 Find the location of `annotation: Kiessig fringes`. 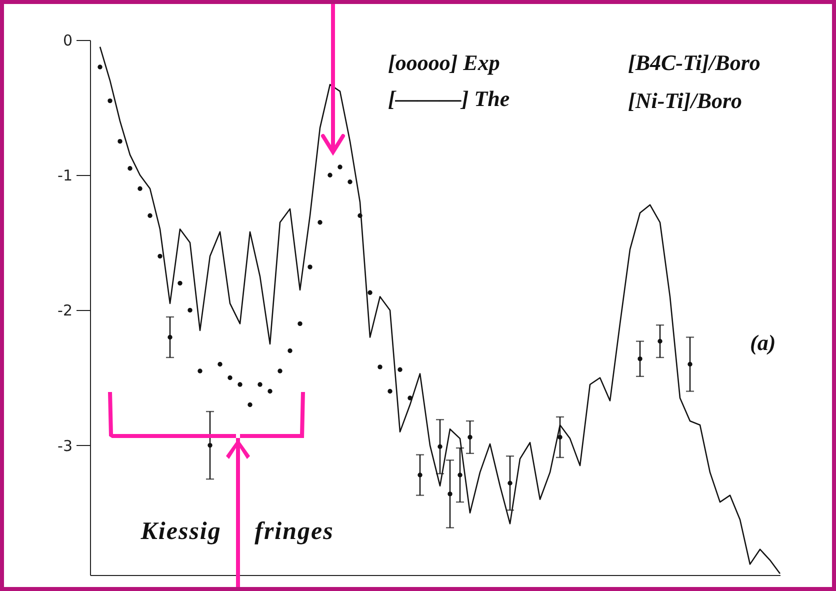

annotation: Kiessig fringes is located at coordinates (237, 532).